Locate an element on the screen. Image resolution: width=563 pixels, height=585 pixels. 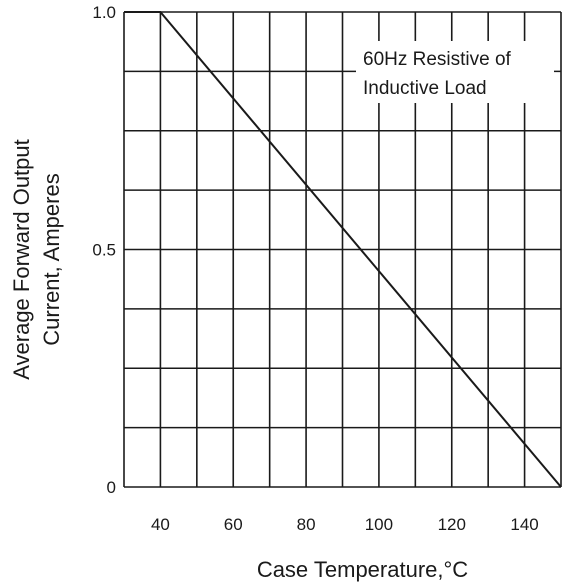
x-tick-labels: 40 60 80 100 120 140 is located at coordinates (345, 524).